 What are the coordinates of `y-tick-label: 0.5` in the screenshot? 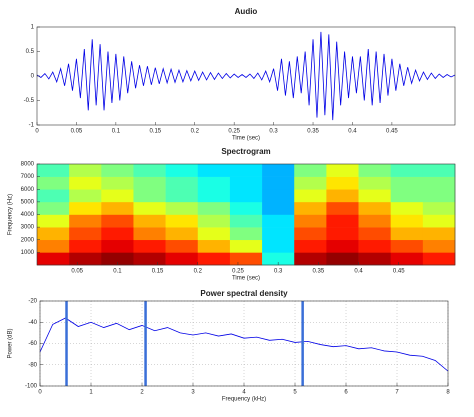 It's located at (30, 52).